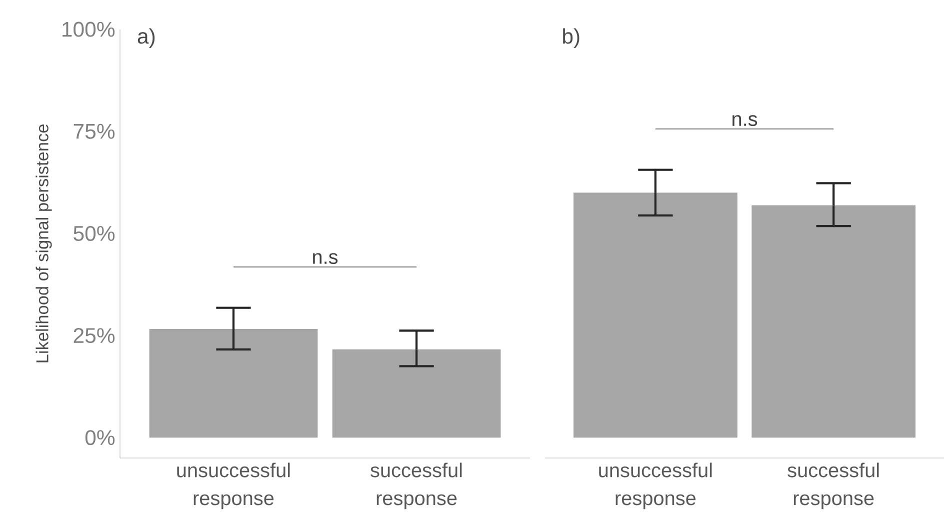 The width and height of the screenshot is (944, 528). I want to click on y-tick-label: 50%, so click(94, 233).